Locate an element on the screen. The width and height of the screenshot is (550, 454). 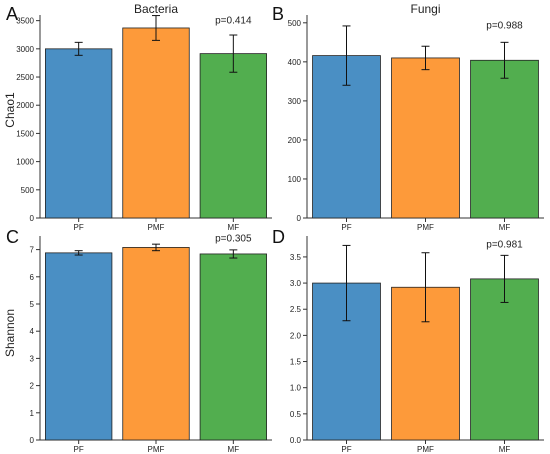
p-value-annotation: p=0.981 is located at coordinates (504, 245).